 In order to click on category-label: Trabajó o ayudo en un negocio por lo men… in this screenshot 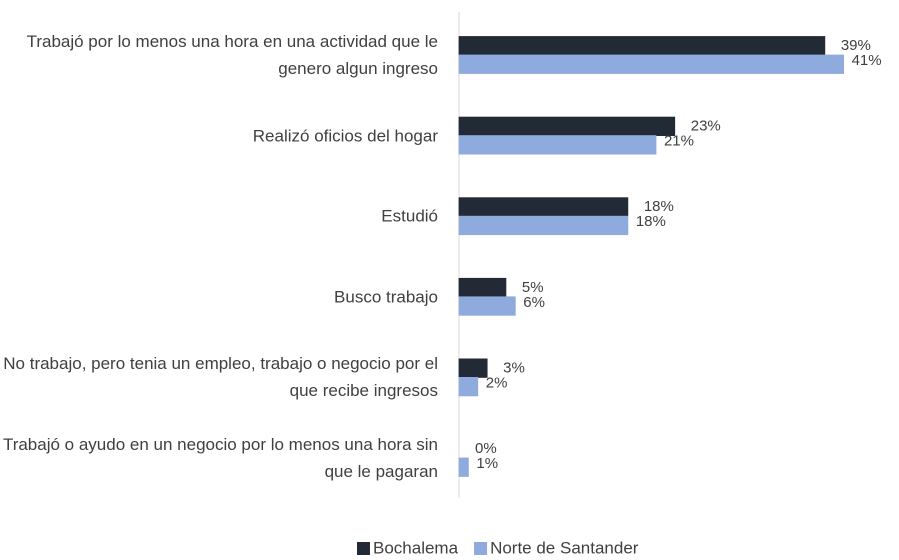, I will do `click(220, 458)`.